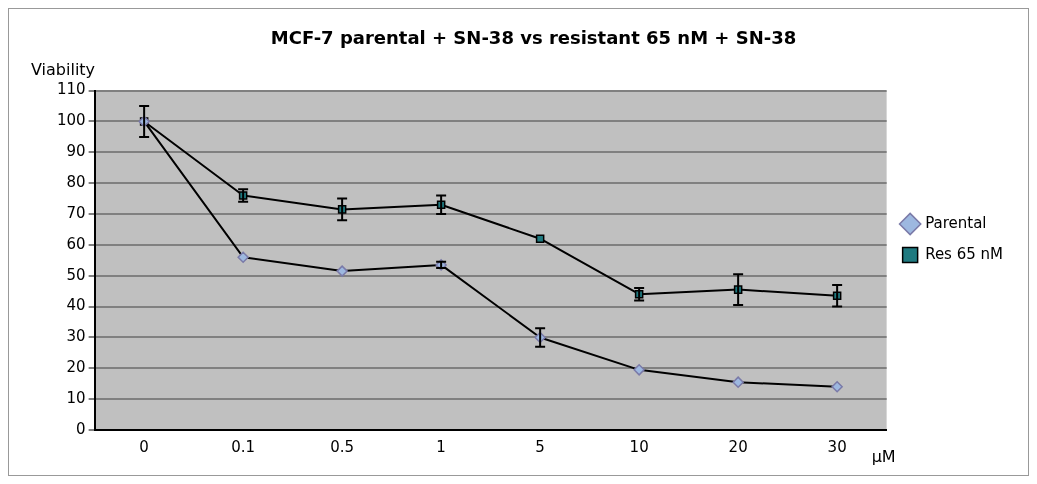  What do you see at coordinates (883, 457) in the screenshot?
I see `x-axis-title: μM` at bounding box center [883, 457].